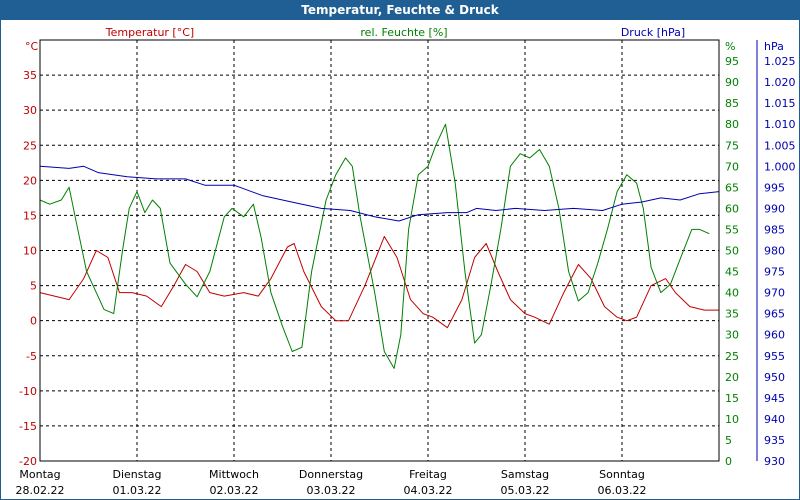  What do you see at coordinates (28, 391) in the screenshot?
I see `temperature-tick-label: -10` at bounding box center [28, 391].